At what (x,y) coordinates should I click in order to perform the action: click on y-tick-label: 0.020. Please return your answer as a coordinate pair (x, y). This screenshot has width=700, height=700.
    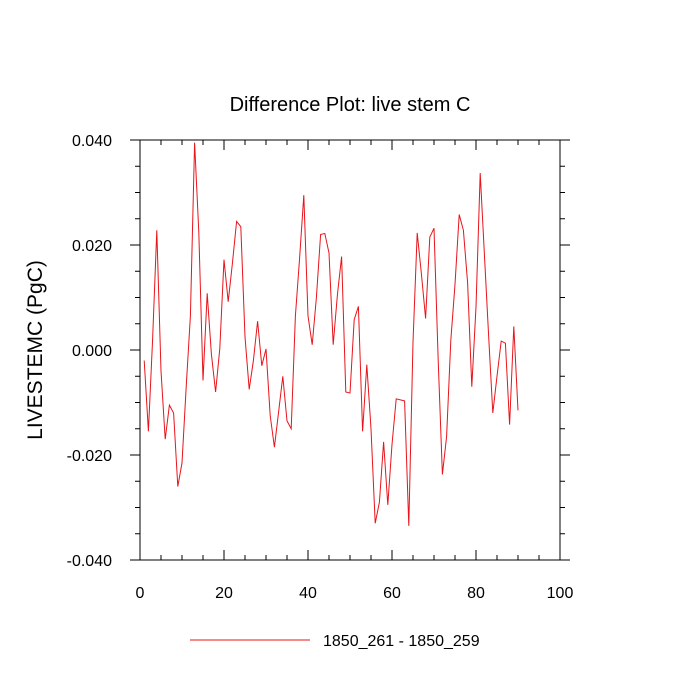
    Looking at the image, I should click on (92, 246).